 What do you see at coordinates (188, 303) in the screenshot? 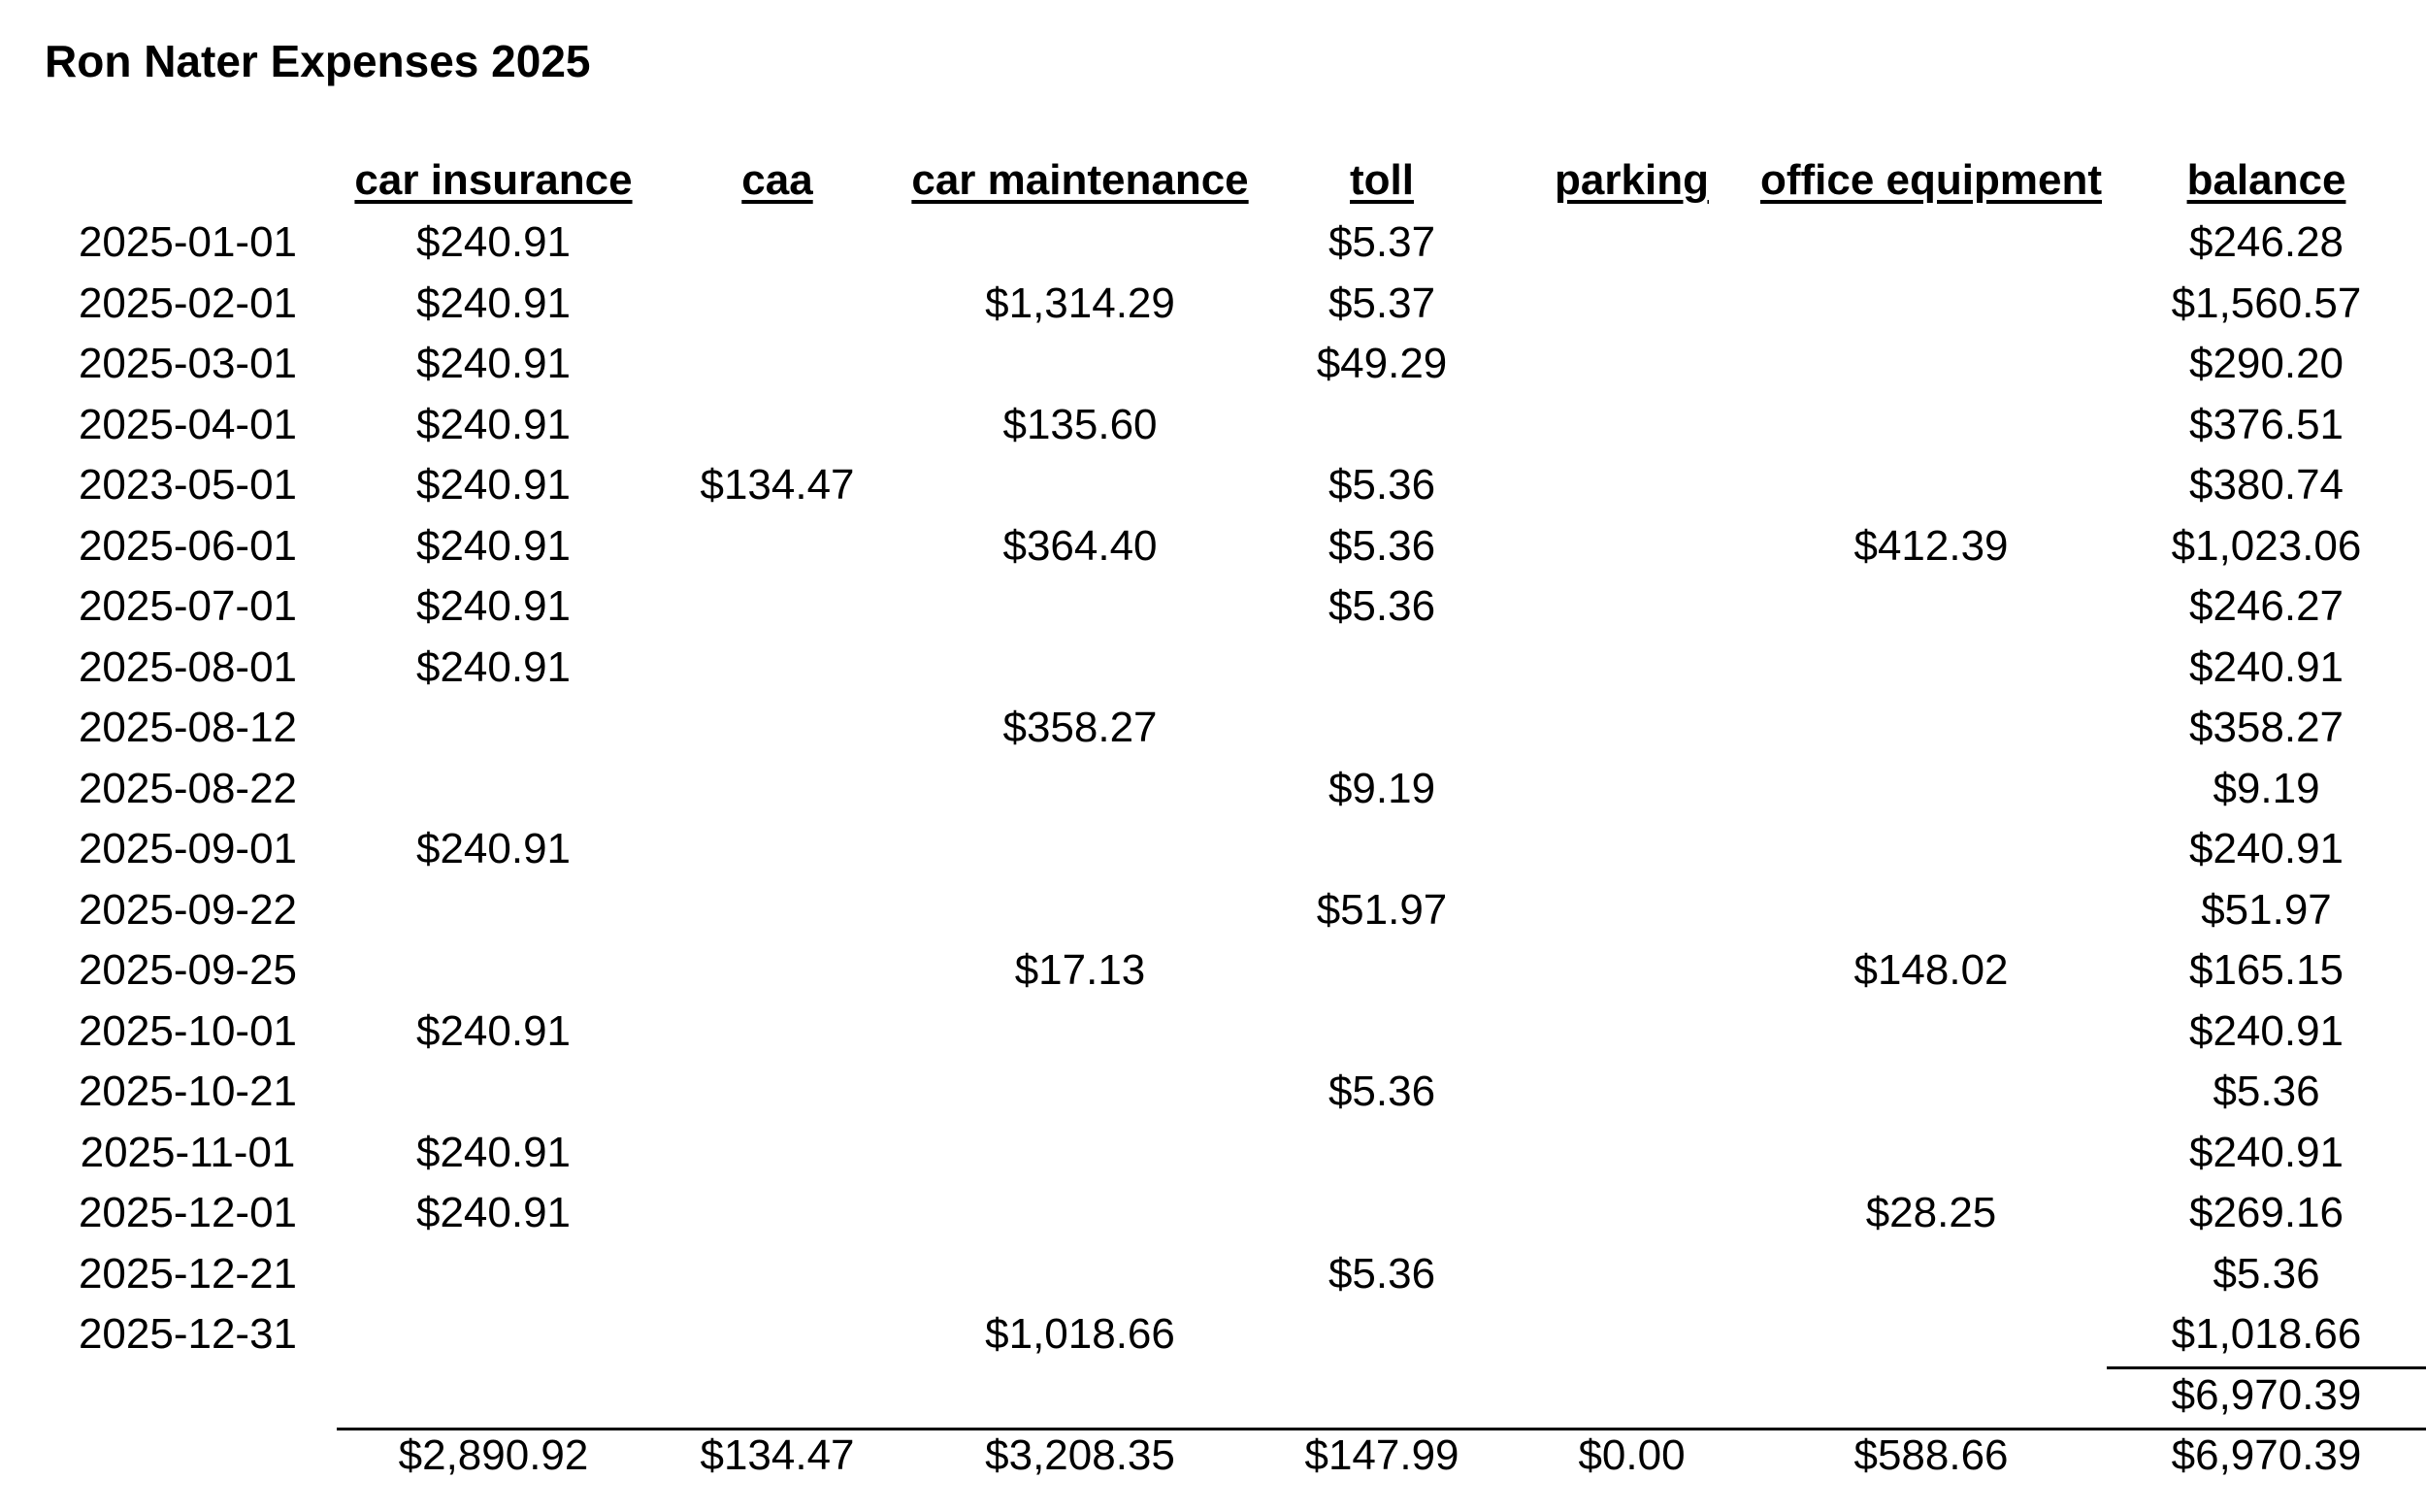
I see `date-cell: 2025-02-01` at bounding box center [188, 303].